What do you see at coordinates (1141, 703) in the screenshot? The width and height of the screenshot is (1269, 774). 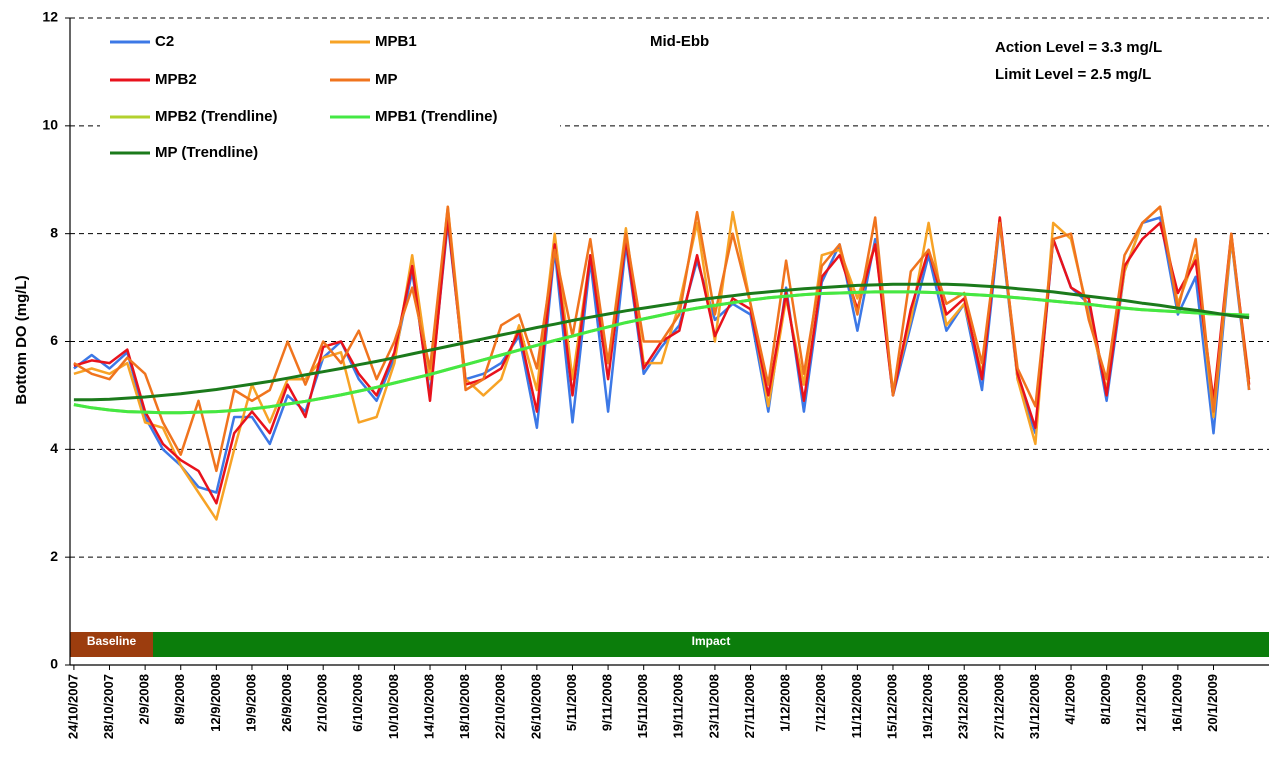 I see `x-tick-label: 12/1/2009` at bounding box center [1141, 703].